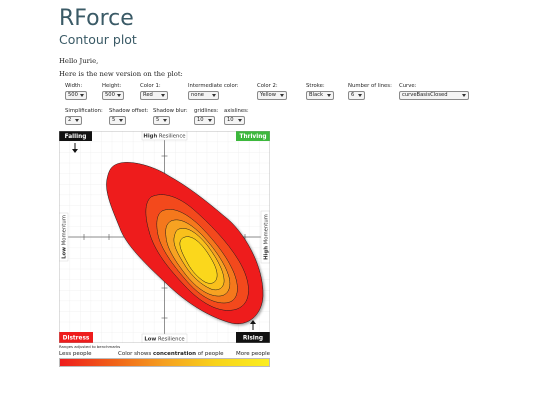 The image size is (540, 405). I want to click on number-of-lines-control: Number of lines: 6, so click(370, 91).